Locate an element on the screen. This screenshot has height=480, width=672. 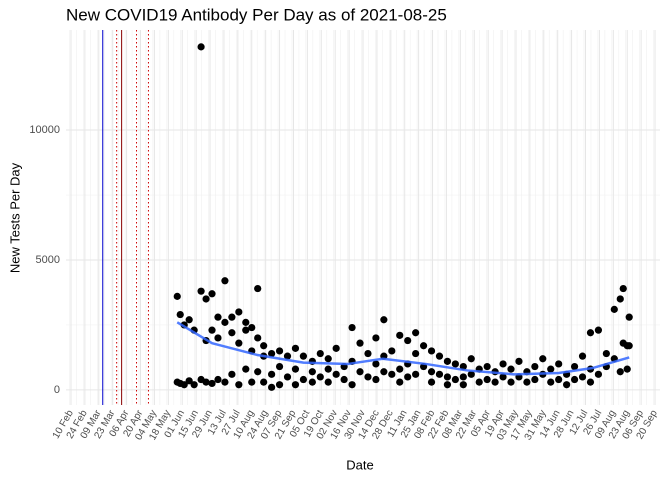
y-tick-label: 0 is located at coordinates (57, 390).